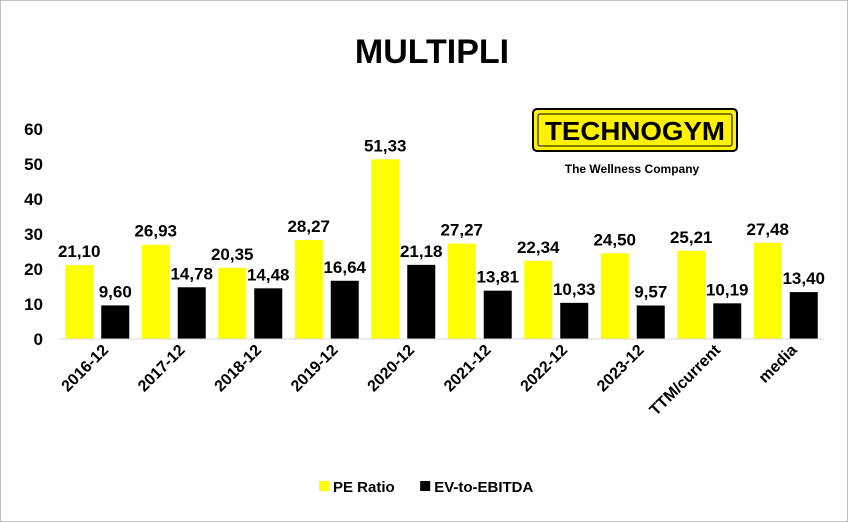  I want to click on technogym-logo: TECHNOGYM The Wellness Company, so click(635, 142).